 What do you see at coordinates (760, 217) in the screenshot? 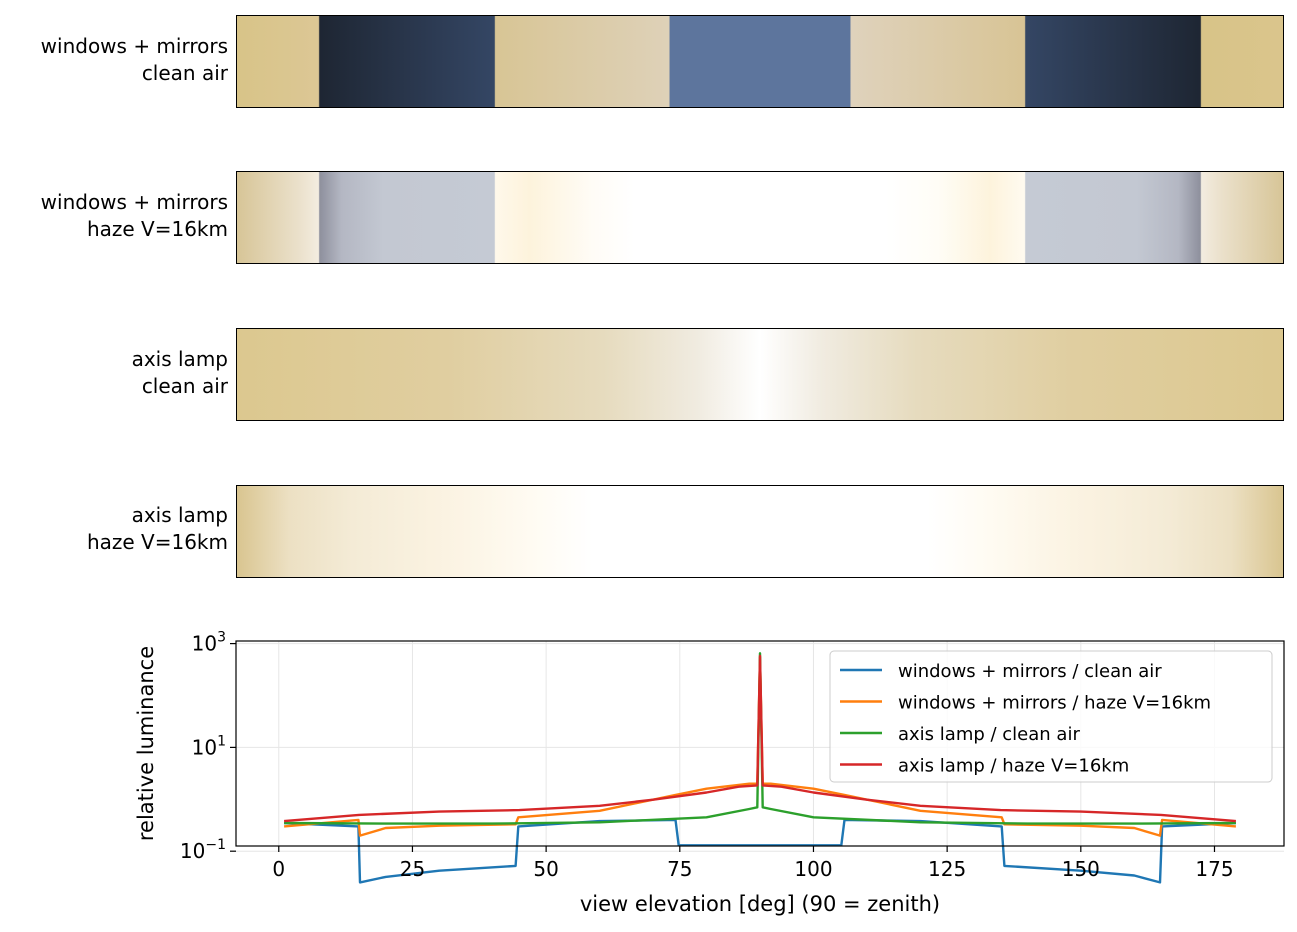
I see `sky-strip-windows-haze` at bounding box center [760, 217].